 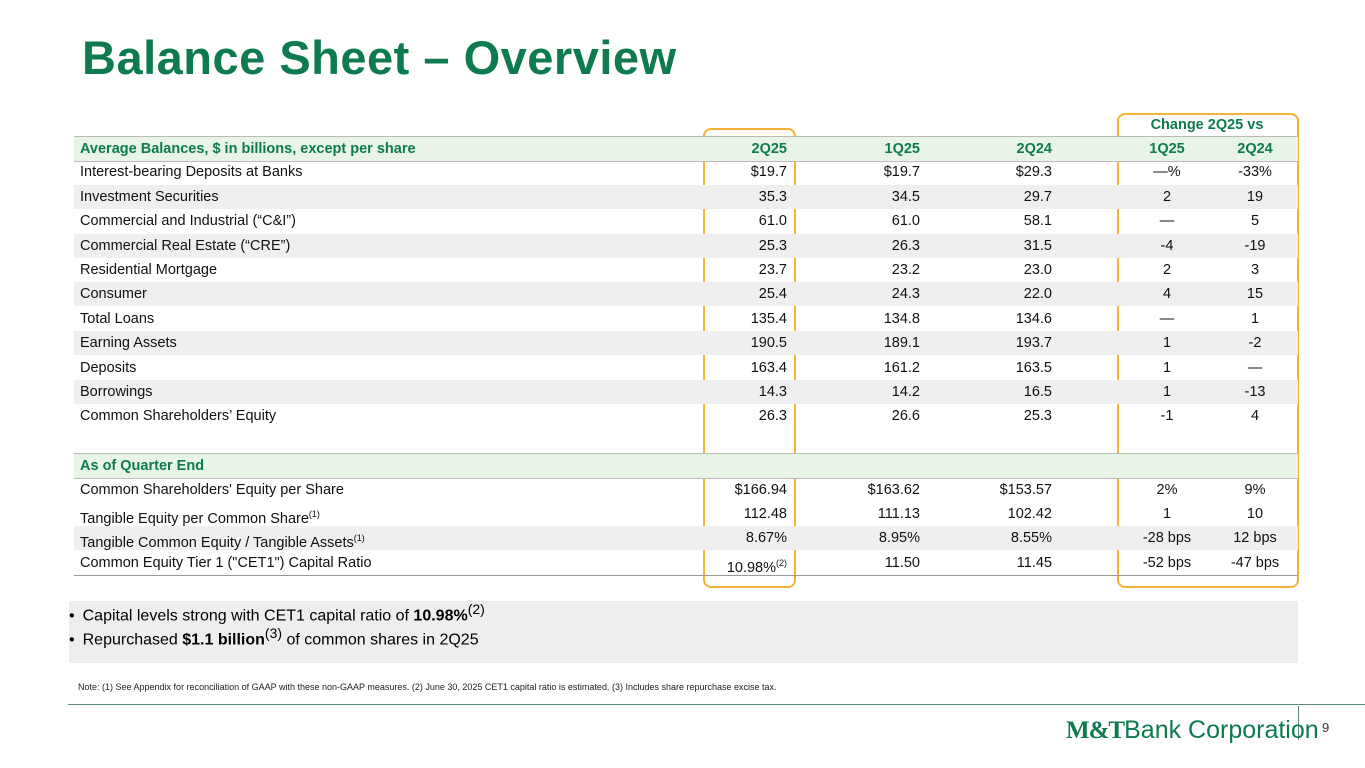 I want to click on table-cell: 22.0, so click(x=1037, y=294).